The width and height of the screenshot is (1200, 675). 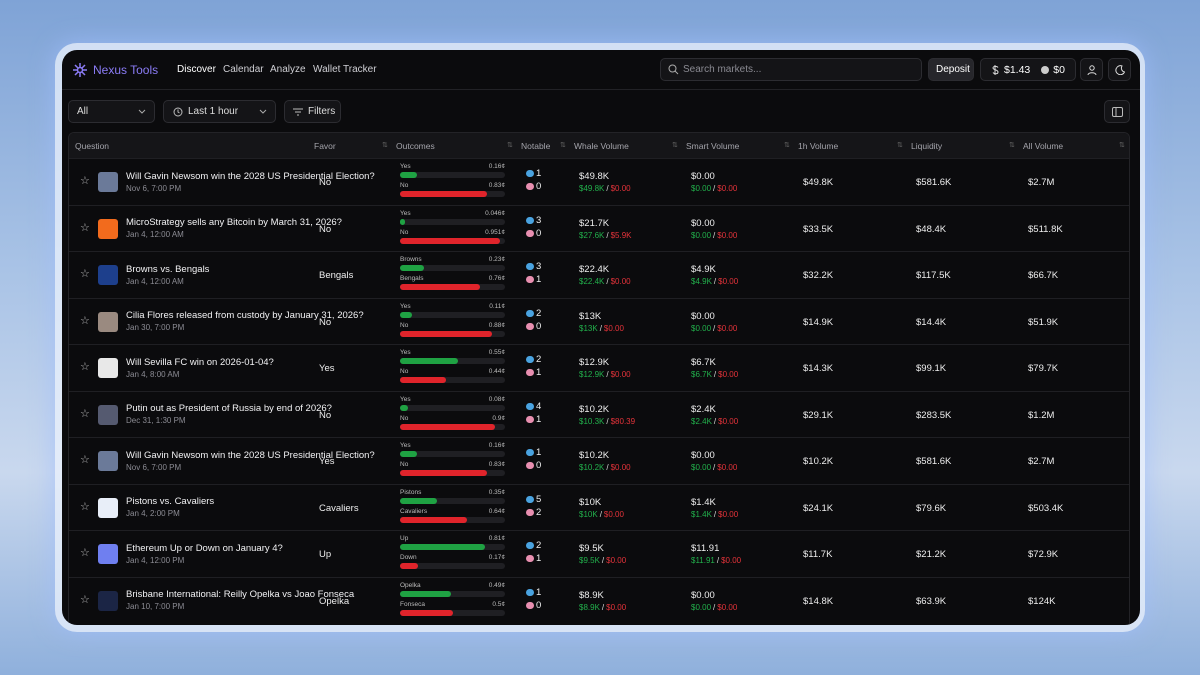 What do you see at coordinates (1043, 146) in the screenshot?
I see `column-header: All Volume` at bounding box center [1043, 146].